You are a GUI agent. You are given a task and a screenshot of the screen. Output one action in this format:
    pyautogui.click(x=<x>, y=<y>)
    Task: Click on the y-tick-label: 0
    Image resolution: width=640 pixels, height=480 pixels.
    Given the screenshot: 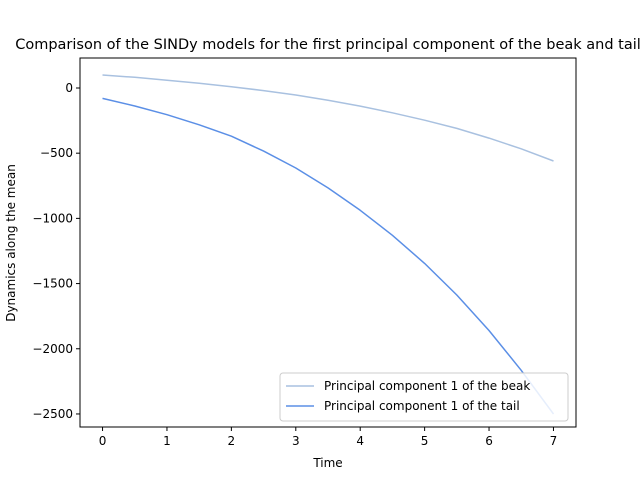 What is the action you would take?
    pyautogui.click(x=69, y=88)
    